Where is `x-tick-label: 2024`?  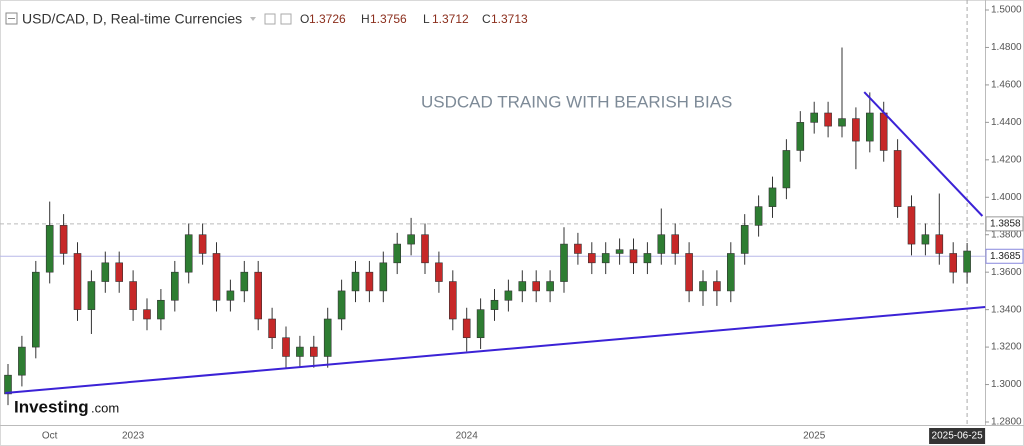
x-tick-label: 2024 is located at coordinates (467, 436).